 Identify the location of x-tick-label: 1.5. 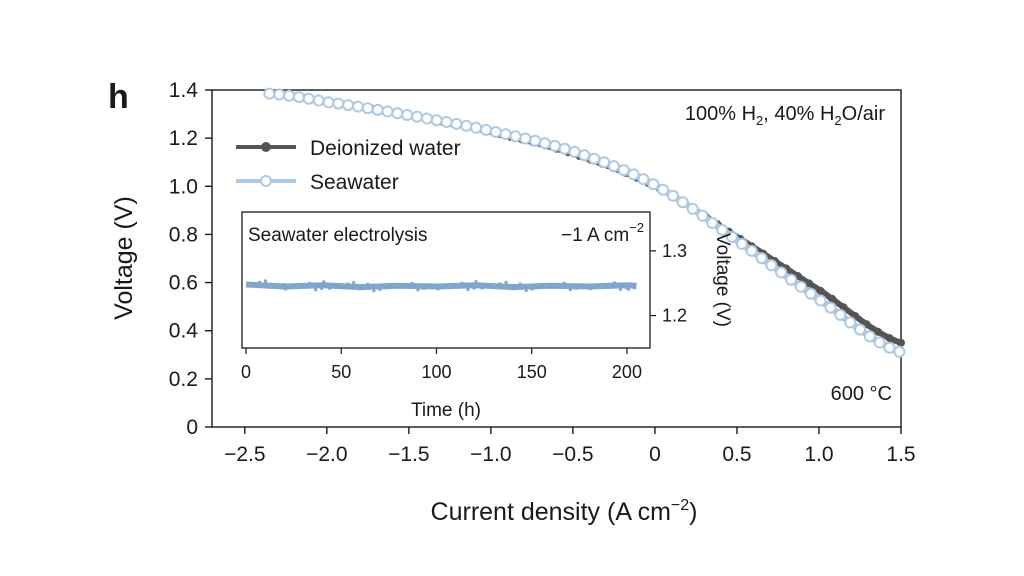
(900, 454).